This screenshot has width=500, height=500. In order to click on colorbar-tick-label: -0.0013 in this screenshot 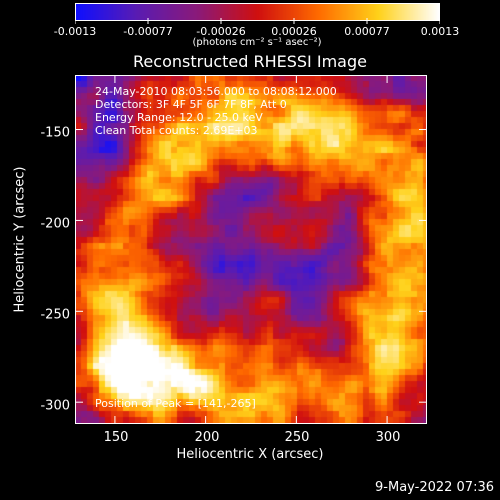, I will do `click(75, 31)`.